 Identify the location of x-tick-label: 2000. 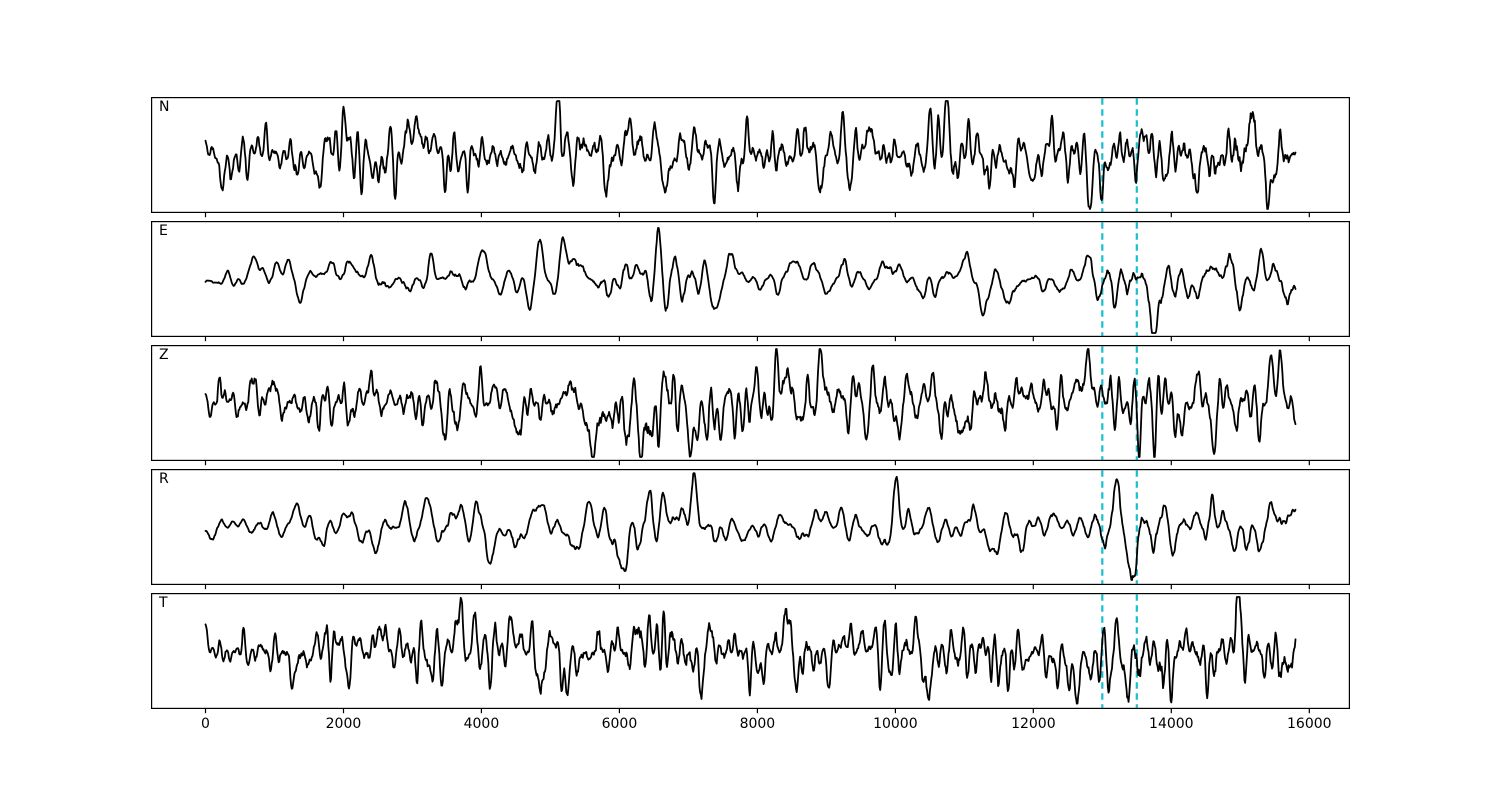
(343, 724).